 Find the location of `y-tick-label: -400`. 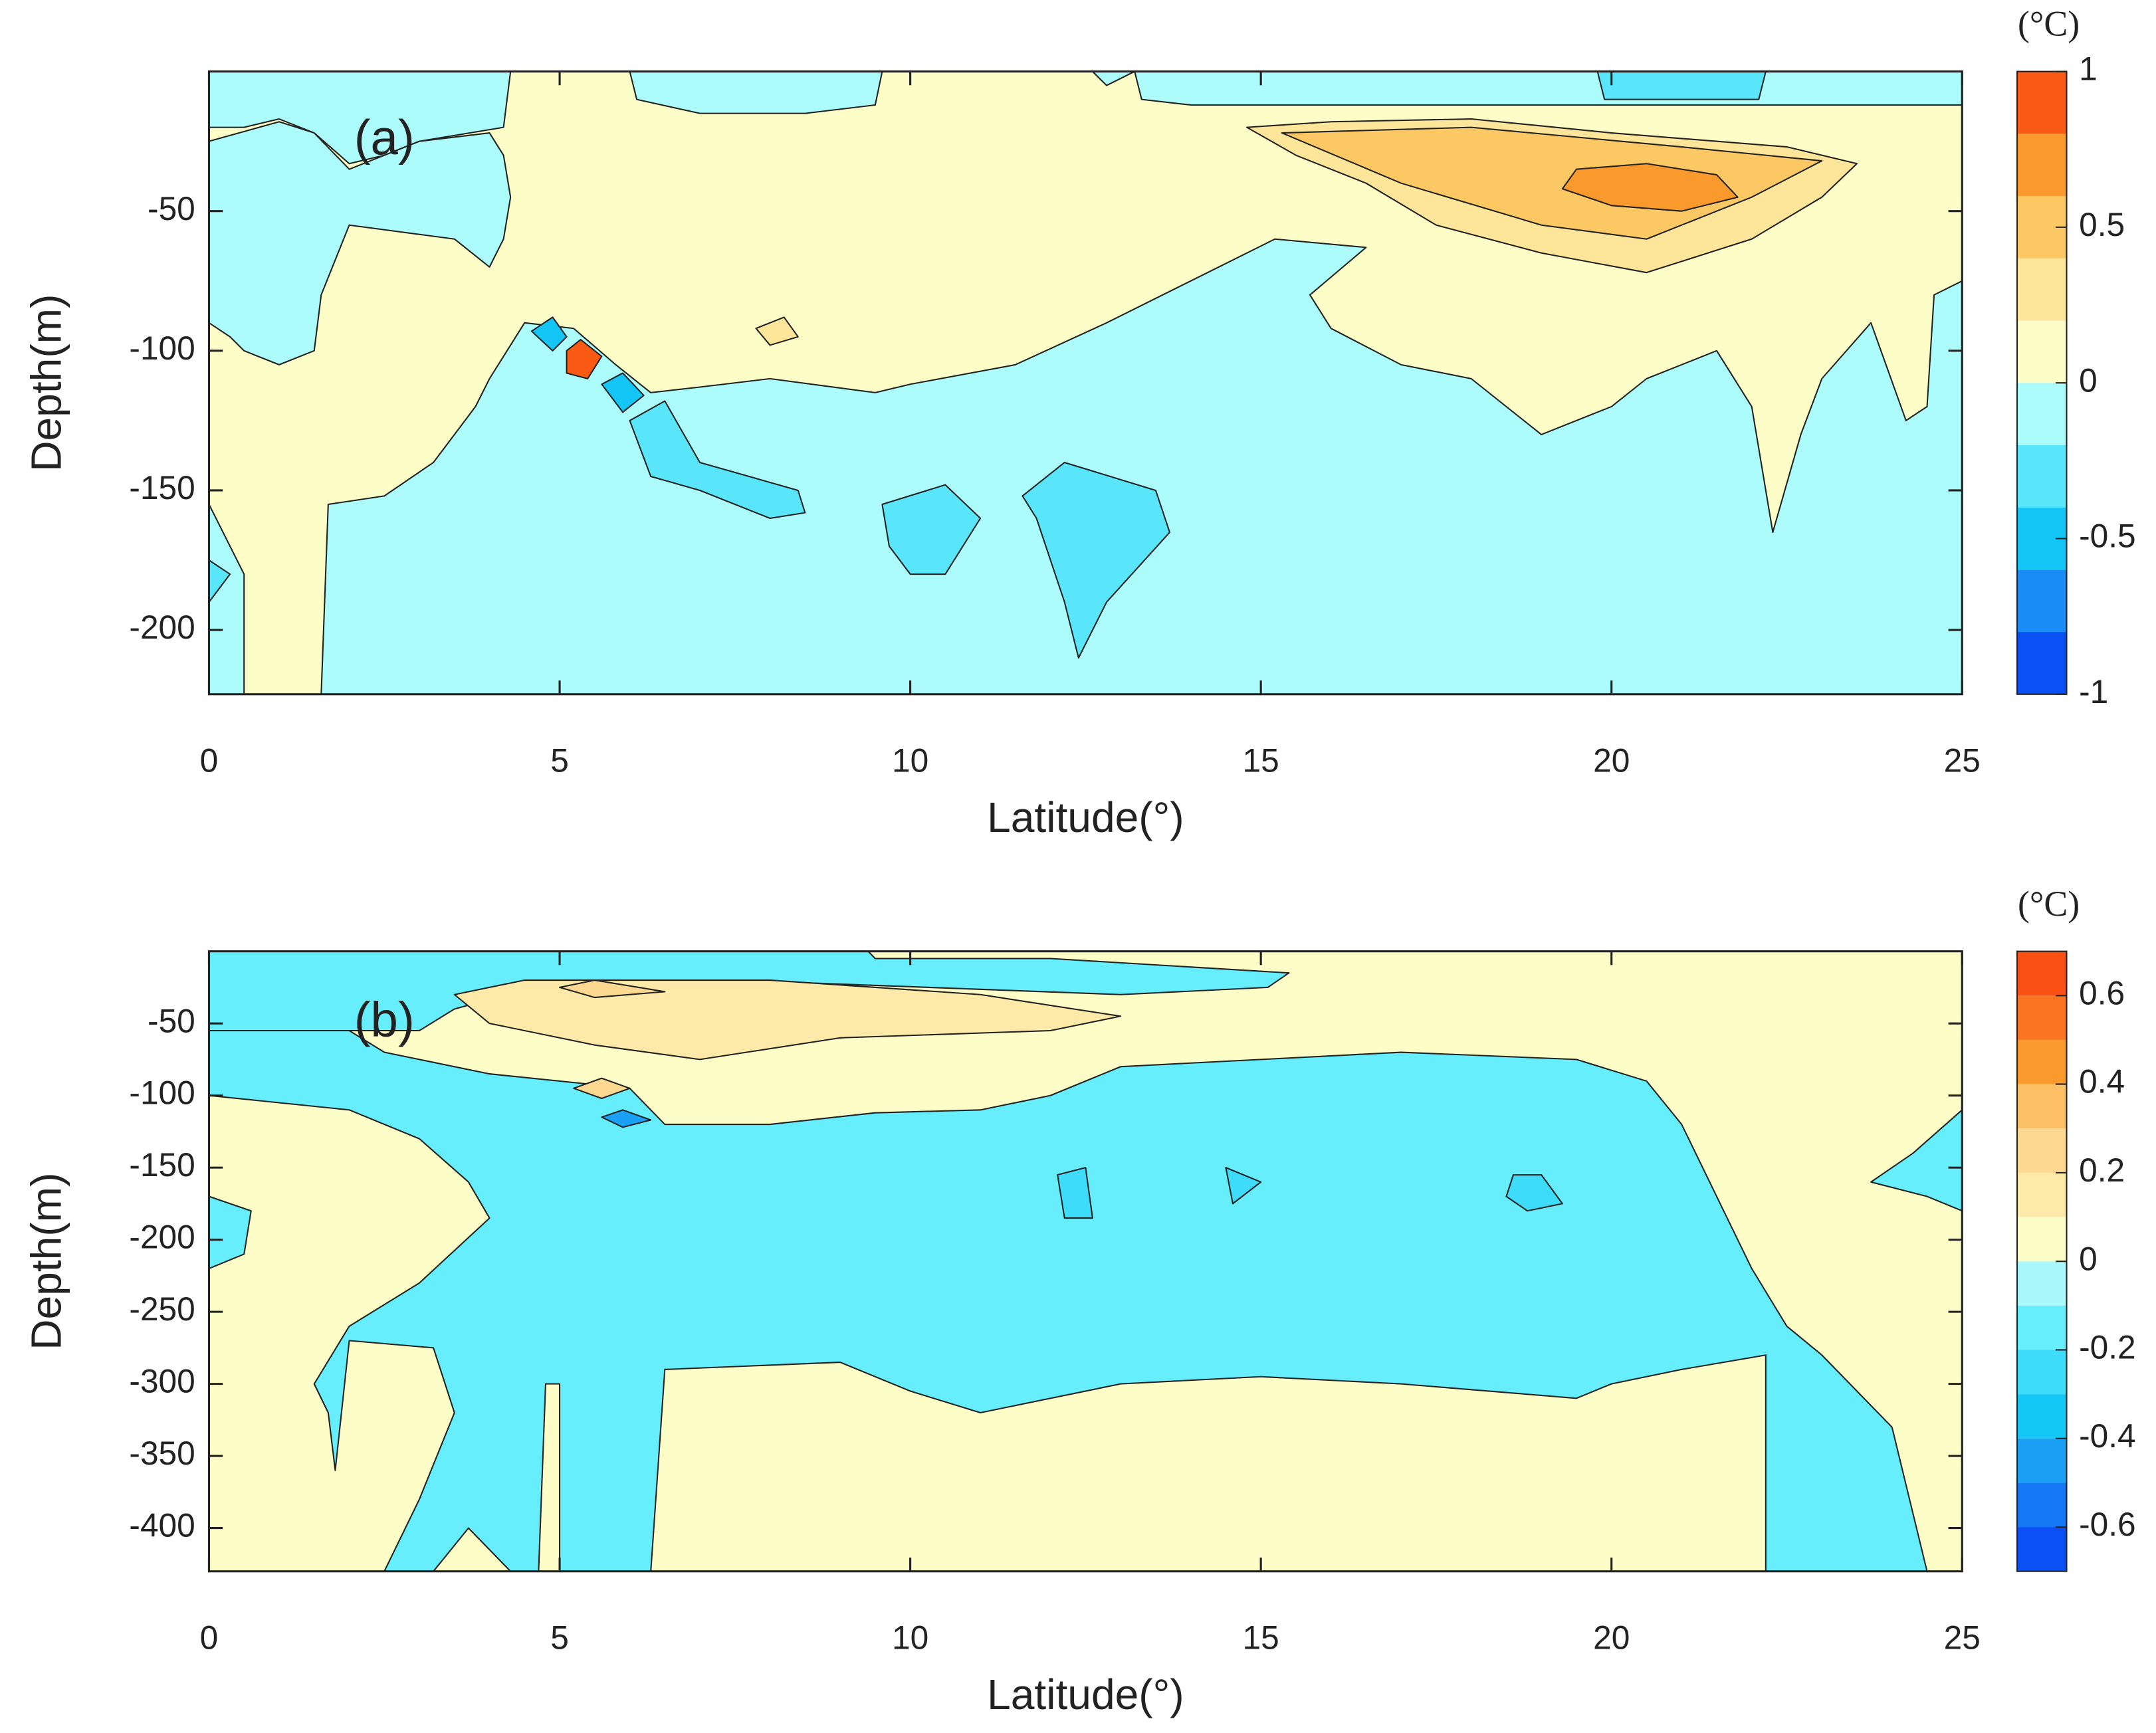

y-tick-label: -400 is located at coordinates (162, 1525).